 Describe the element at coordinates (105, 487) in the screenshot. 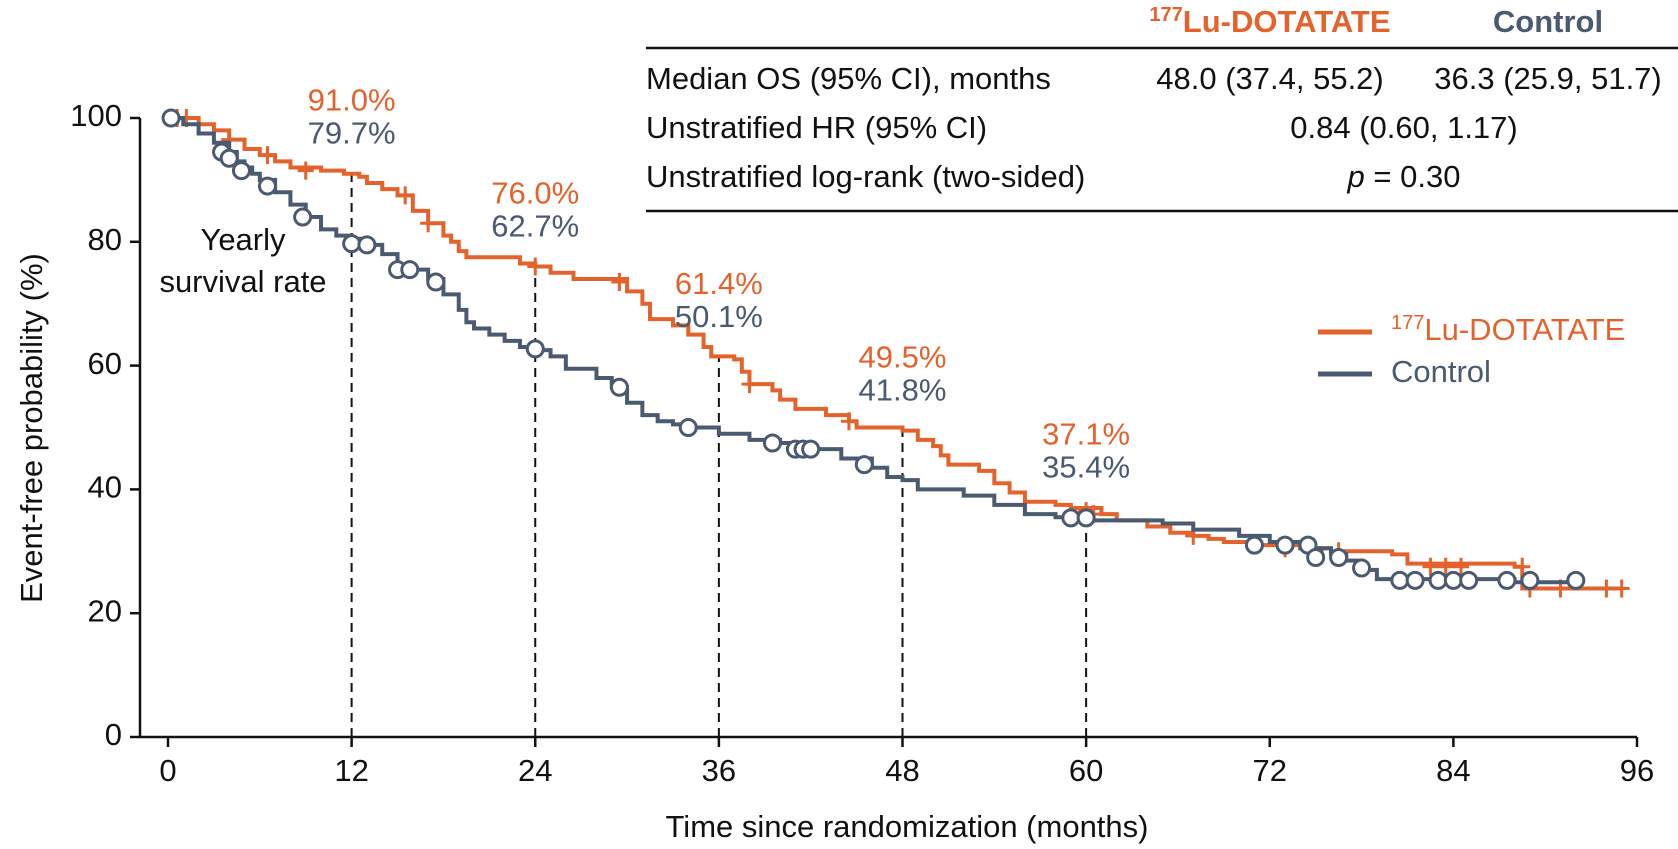

I see `y-tick-label: 40` at that location.